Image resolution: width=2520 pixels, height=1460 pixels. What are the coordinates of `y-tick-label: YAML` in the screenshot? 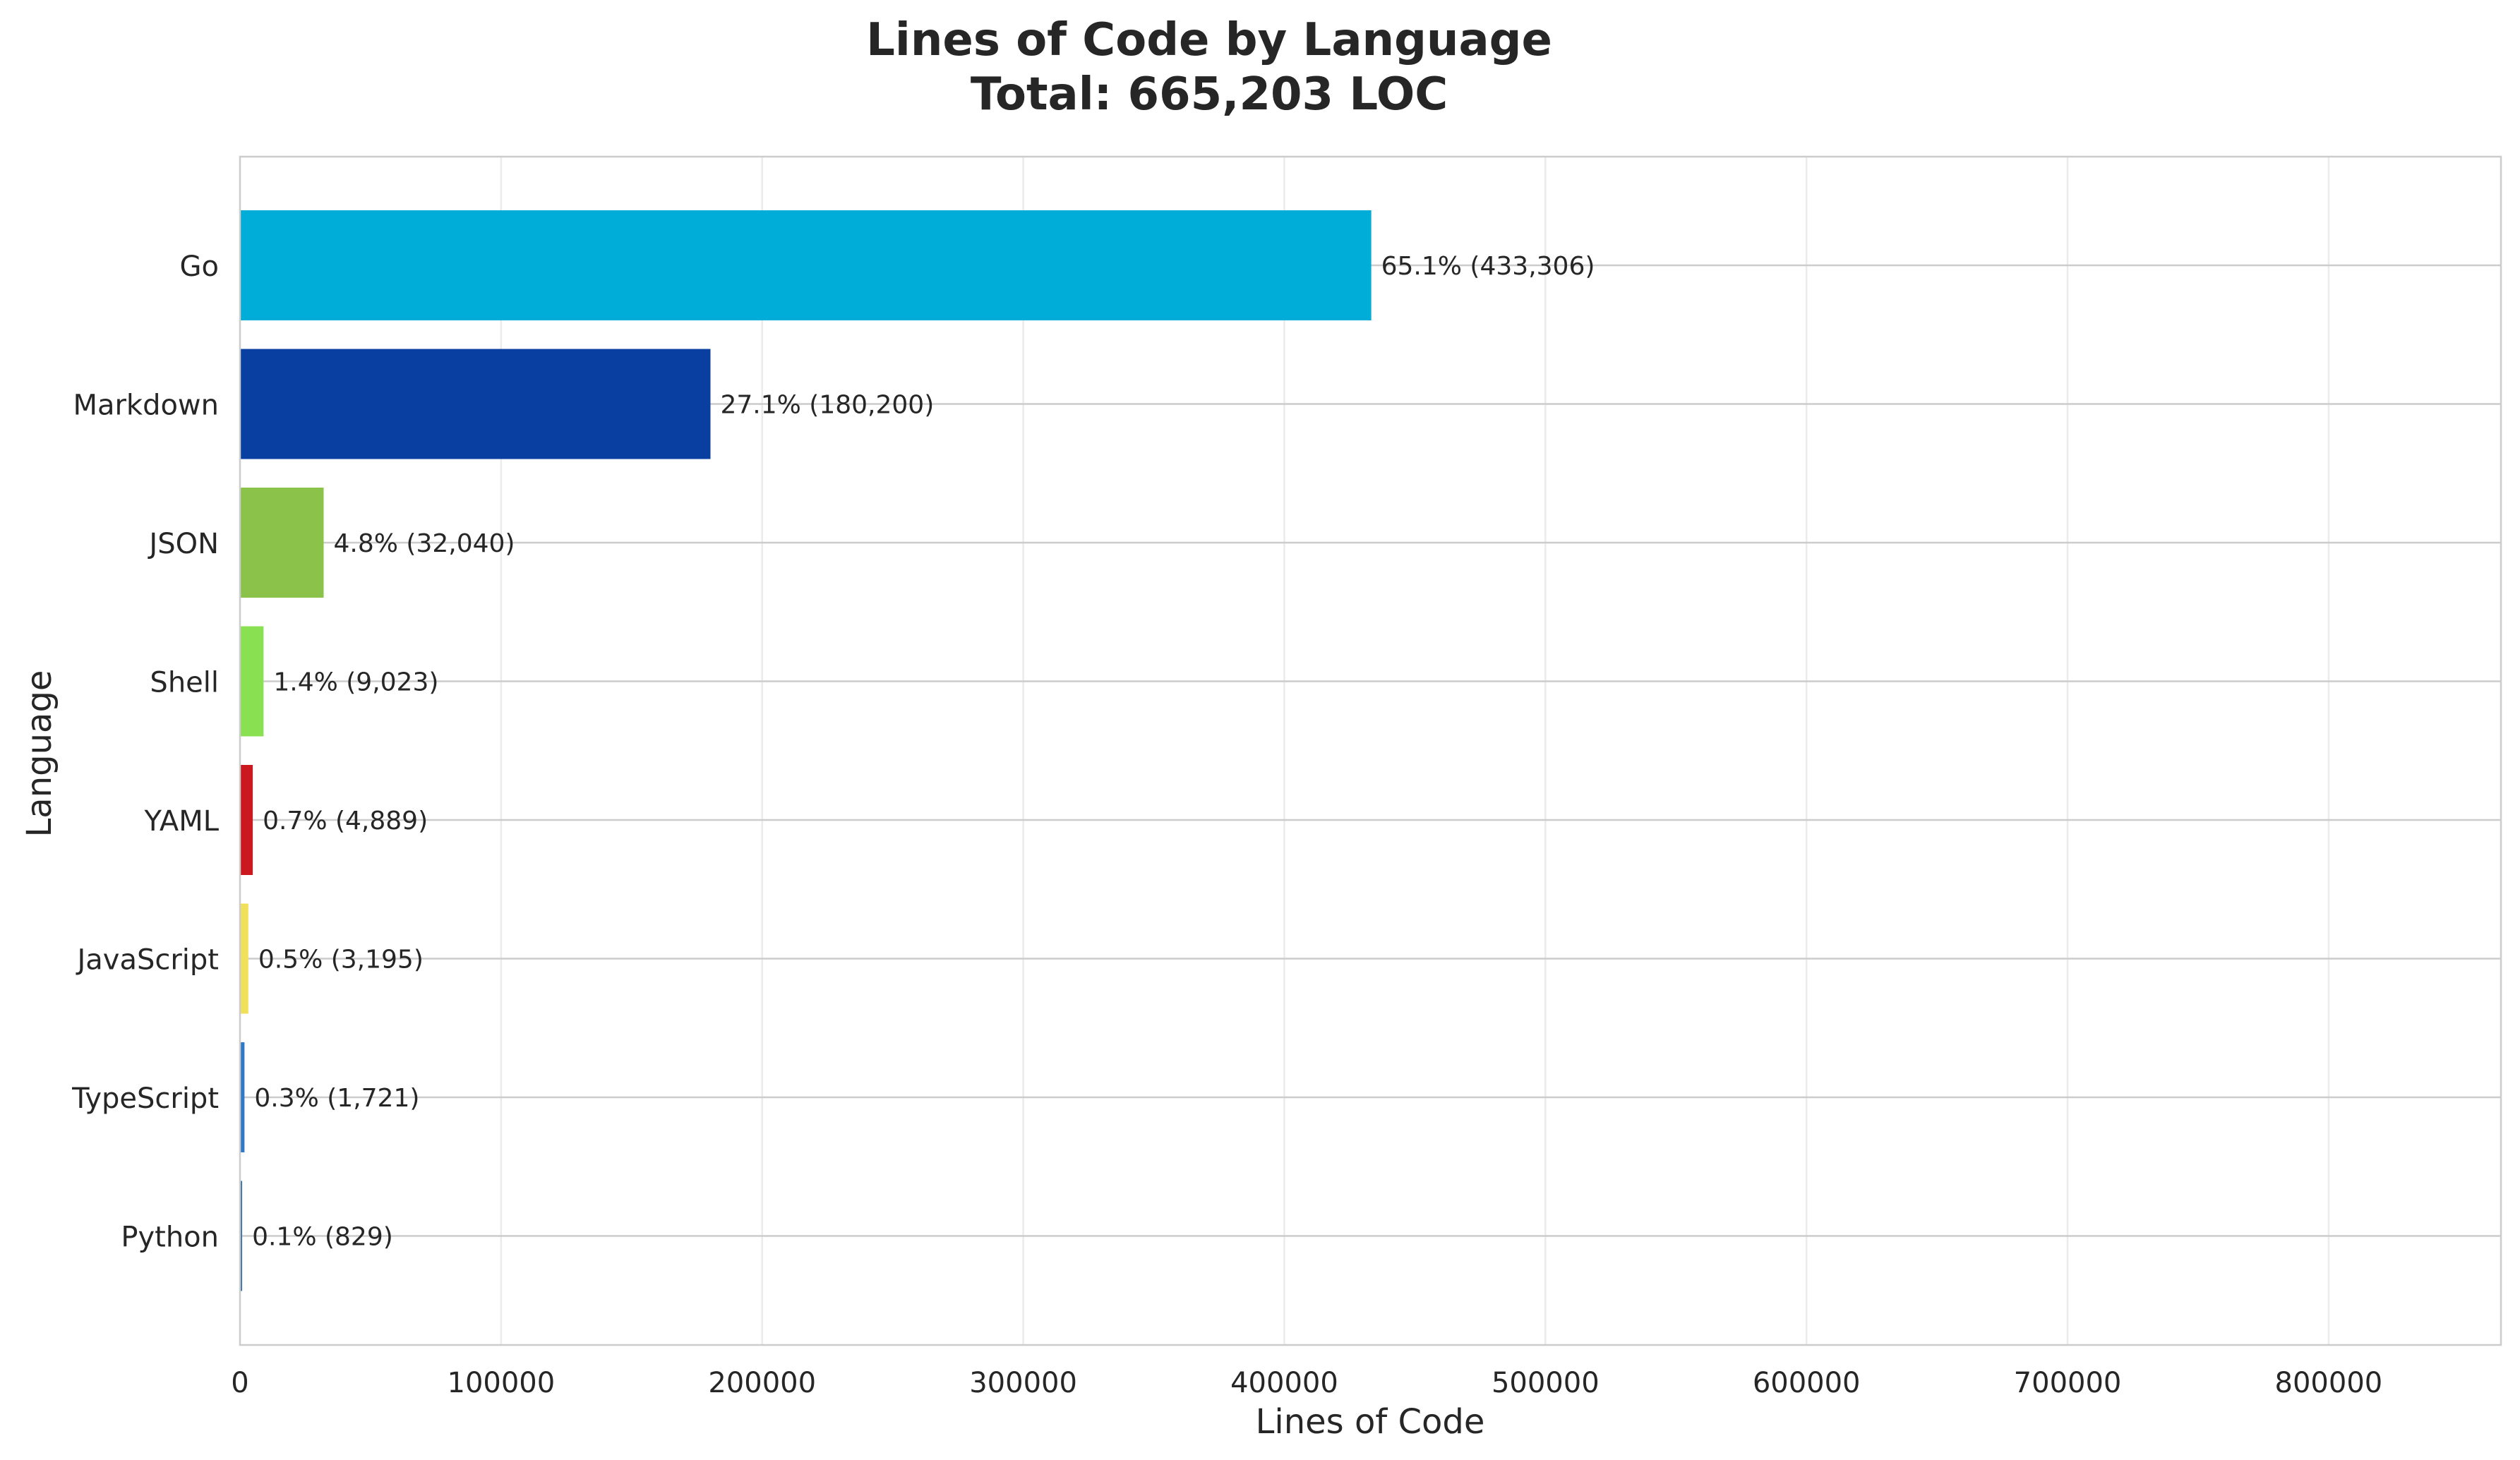 It's located at (182, 822).